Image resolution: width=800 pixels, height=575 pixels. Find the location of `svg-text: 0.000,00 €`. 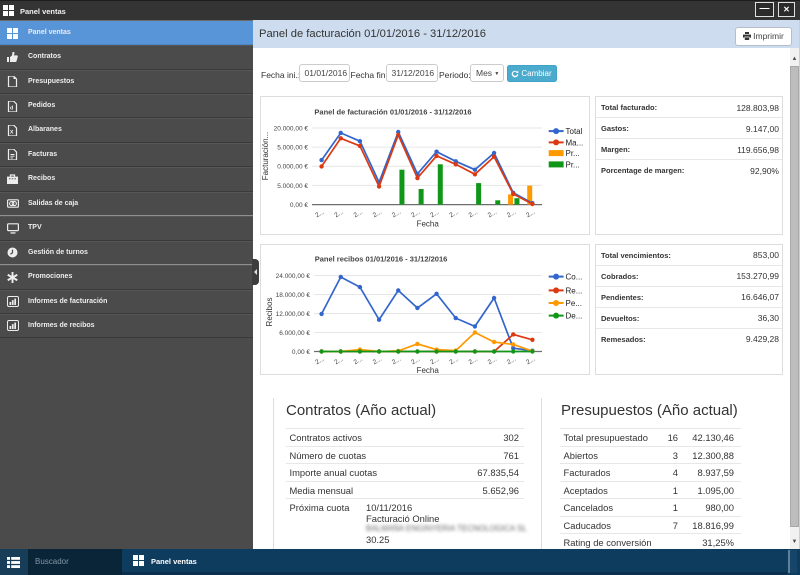

svg-text: 0.000,00 € is located at coordinates (292, 167).